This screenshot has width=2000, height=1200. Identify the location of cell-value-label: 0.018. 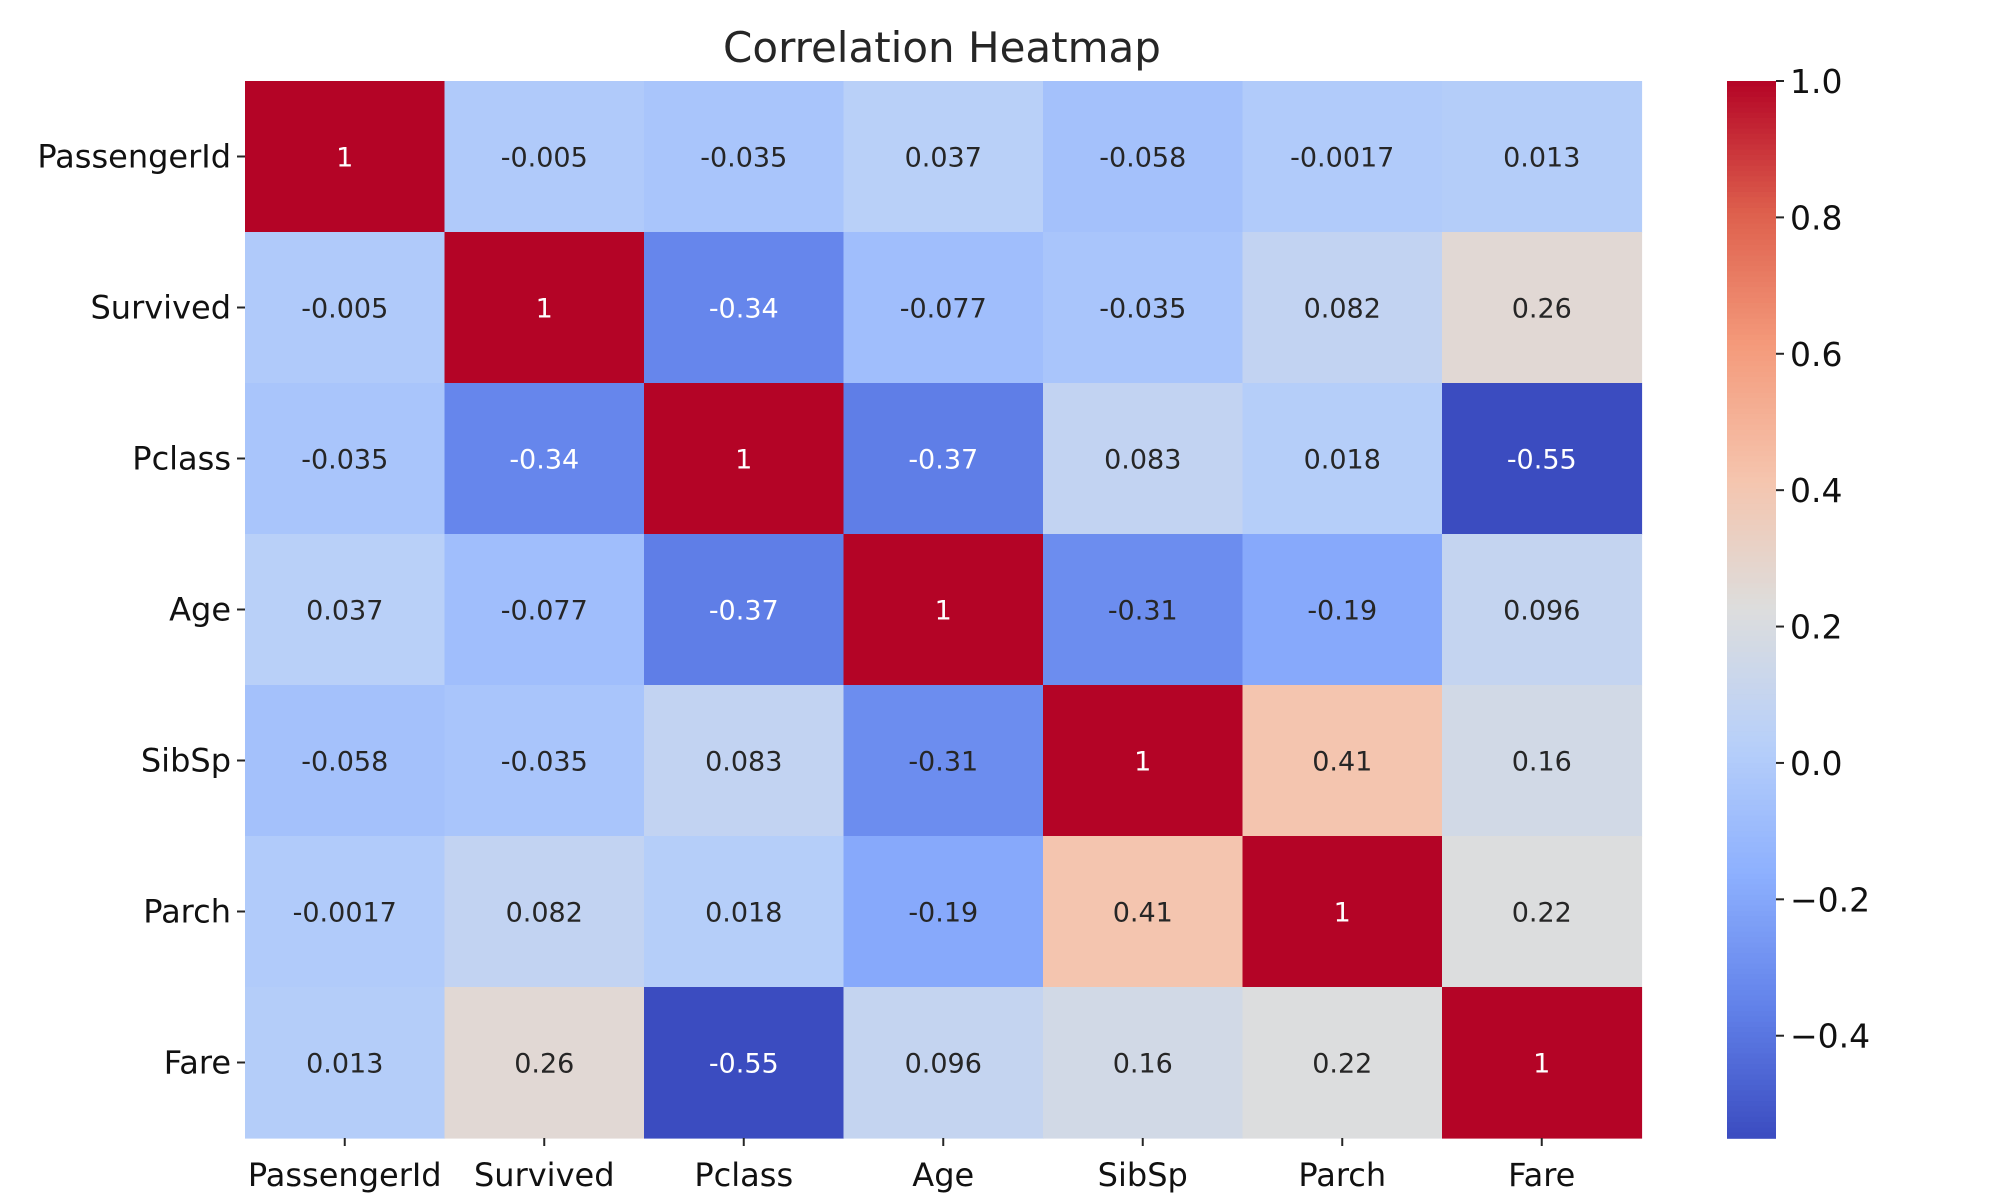
(1342, 460).